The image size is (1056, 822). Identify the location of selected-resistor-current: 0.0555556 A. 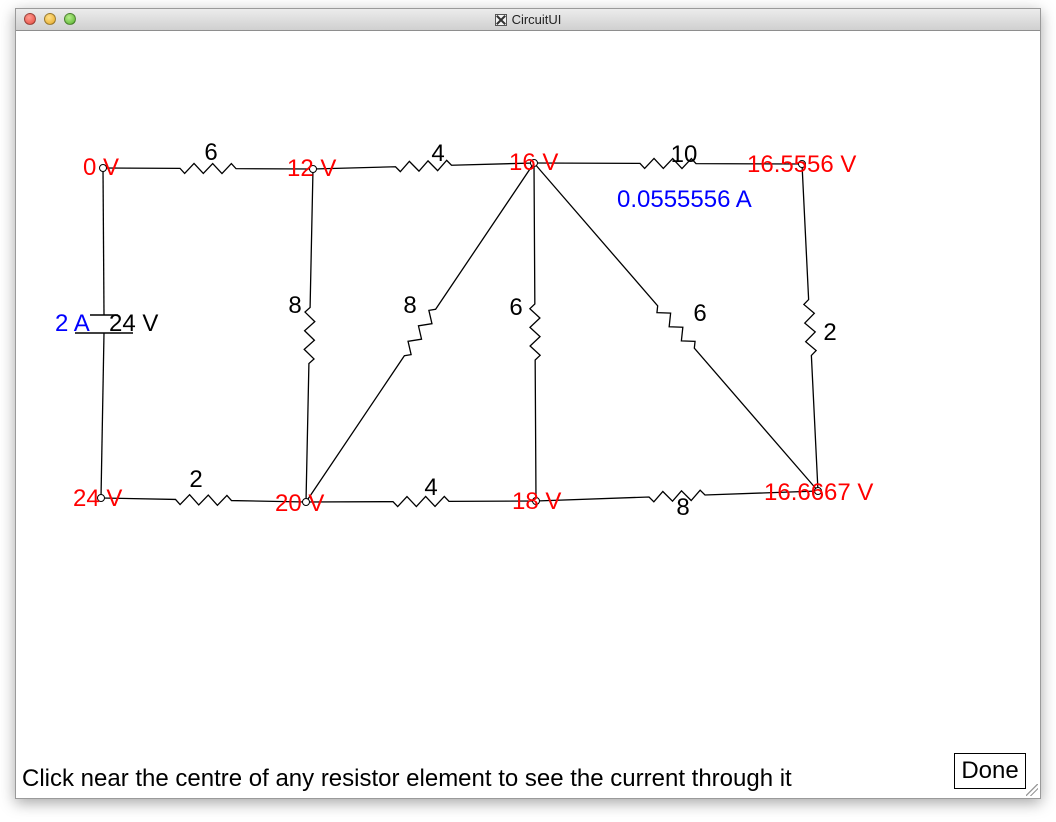
(684, 199).